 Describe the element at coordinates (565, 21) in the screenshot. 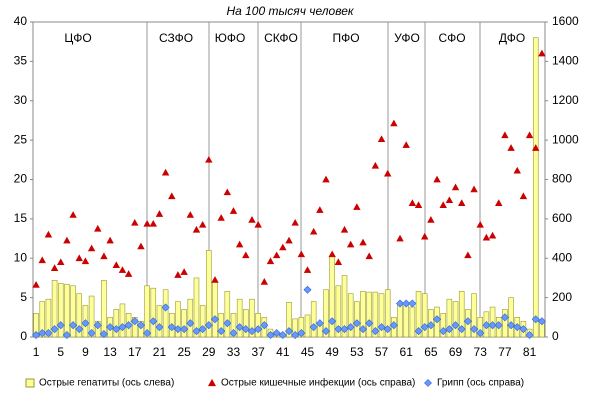

I see `y2-tick-label: 1600` at that location.